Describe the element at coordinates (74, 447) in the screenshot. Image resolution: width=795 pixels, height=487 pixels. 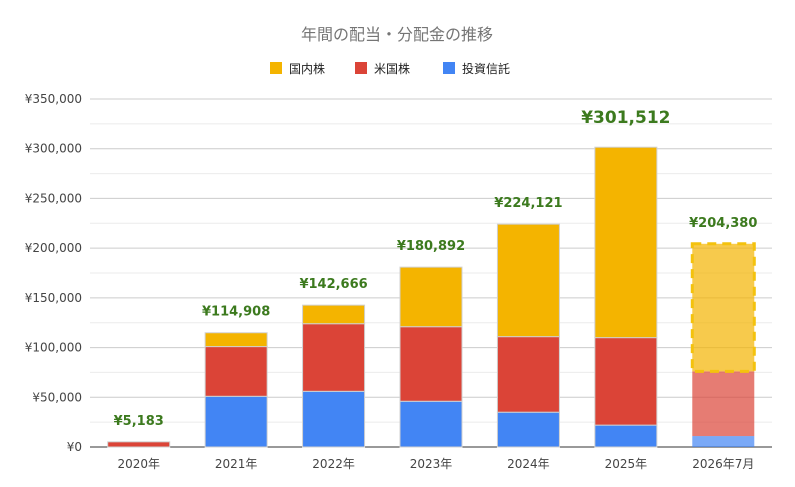
I see `y-tick-label: ¥0` at that location.